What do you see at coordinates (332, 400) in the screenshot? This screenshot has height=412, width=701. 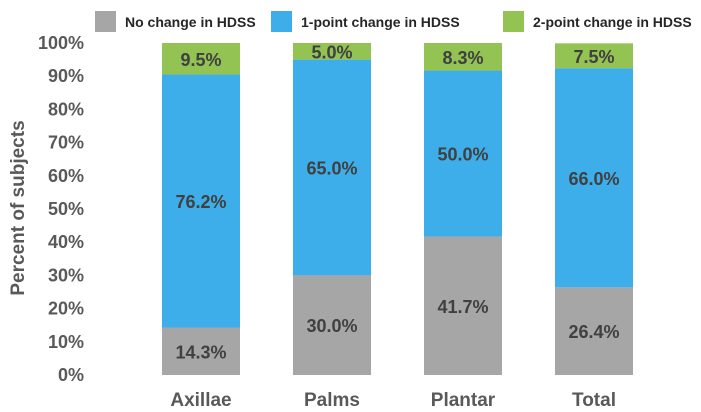 I see `x-tick-label: Palms` at bounding box center [332, 400].